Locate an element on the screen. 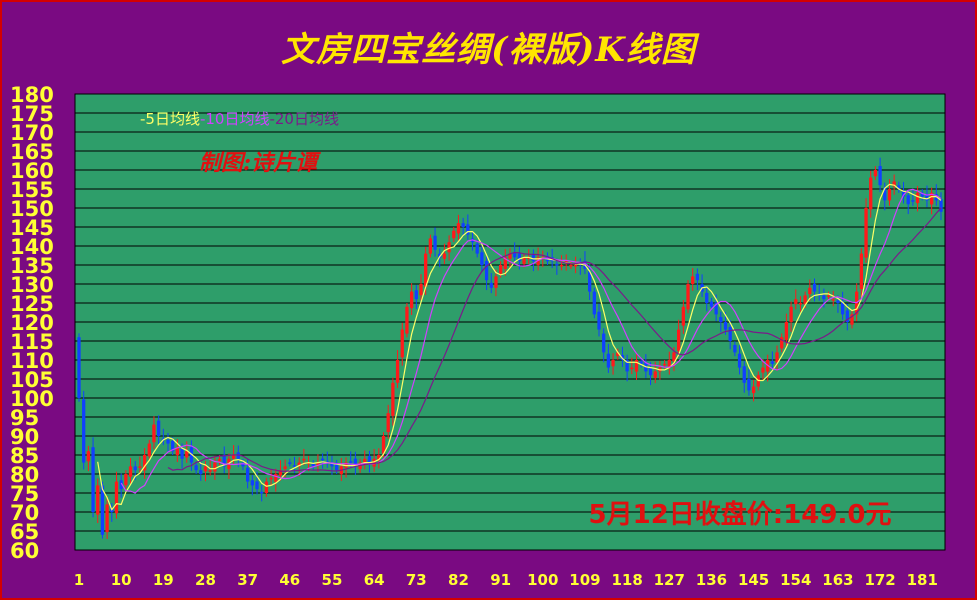  legend-text: -5日均线-10日均线-20日均线 is located at coordinates (239, 119).